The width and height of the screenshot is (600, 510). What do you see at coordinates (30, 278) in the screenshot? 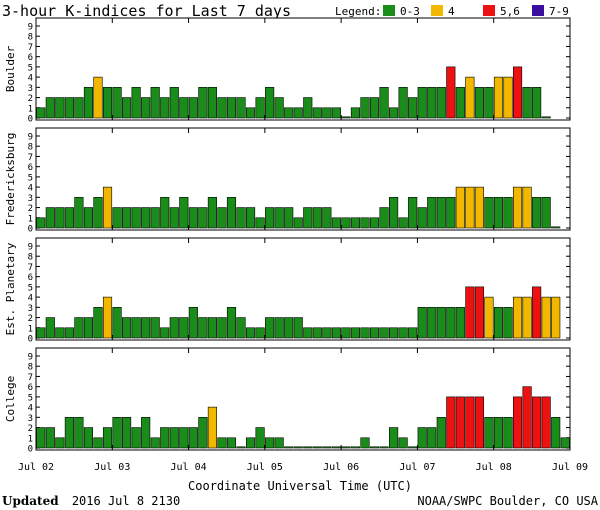
I see `y-tick-label: 6` at bounding box center [30, 278].